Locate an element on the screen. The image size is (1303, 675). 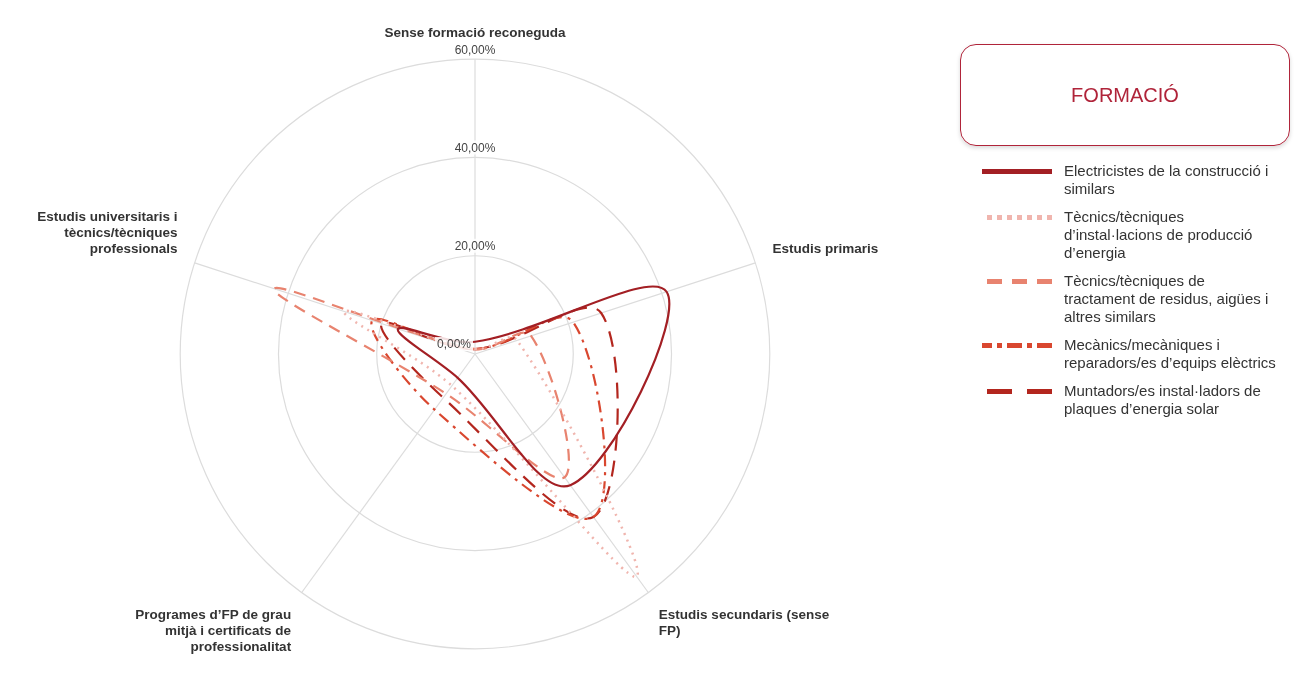
legend-label: Muntadors/es instal·ladors de plaques d’energia solar is located at coordinates (1163, 400).